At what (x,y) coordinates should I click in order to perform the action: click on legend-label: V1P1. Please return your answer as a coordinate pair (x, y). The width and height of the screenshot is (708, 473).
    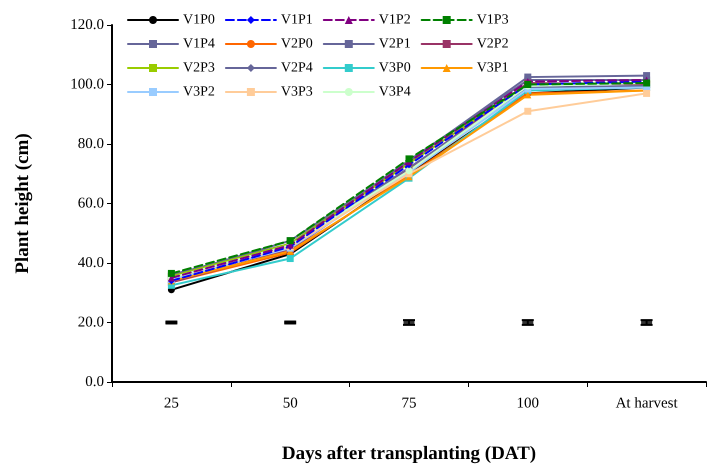
    Looking at the image, I should click on (296, 20).